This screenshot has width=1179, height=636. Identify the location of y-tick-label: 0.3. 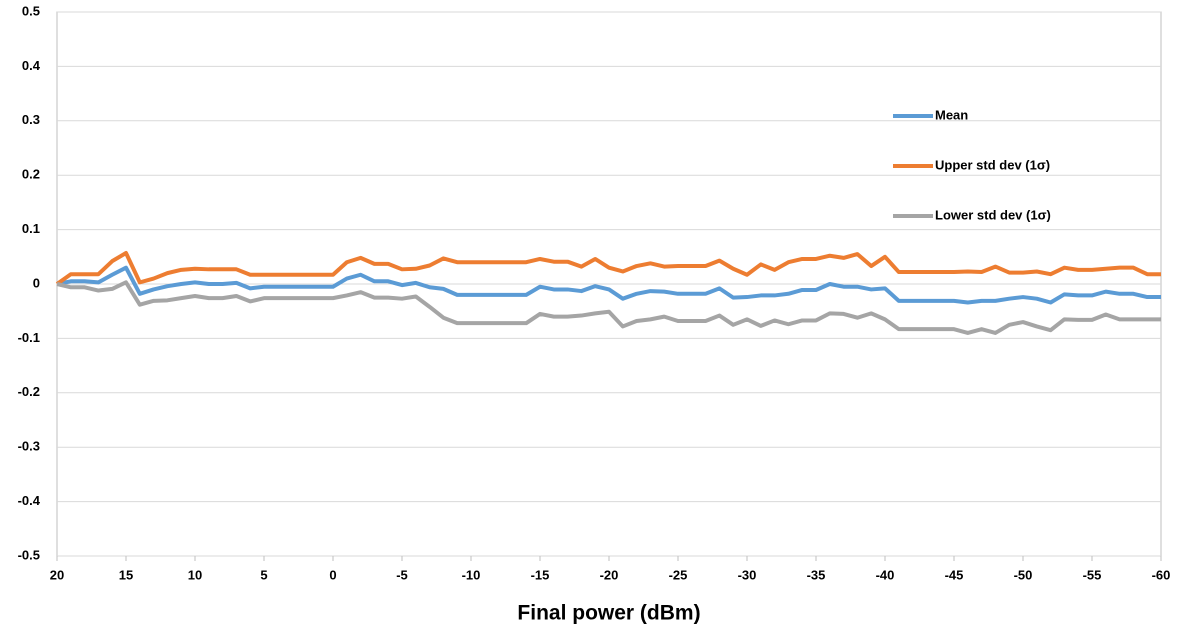
(31, 119).